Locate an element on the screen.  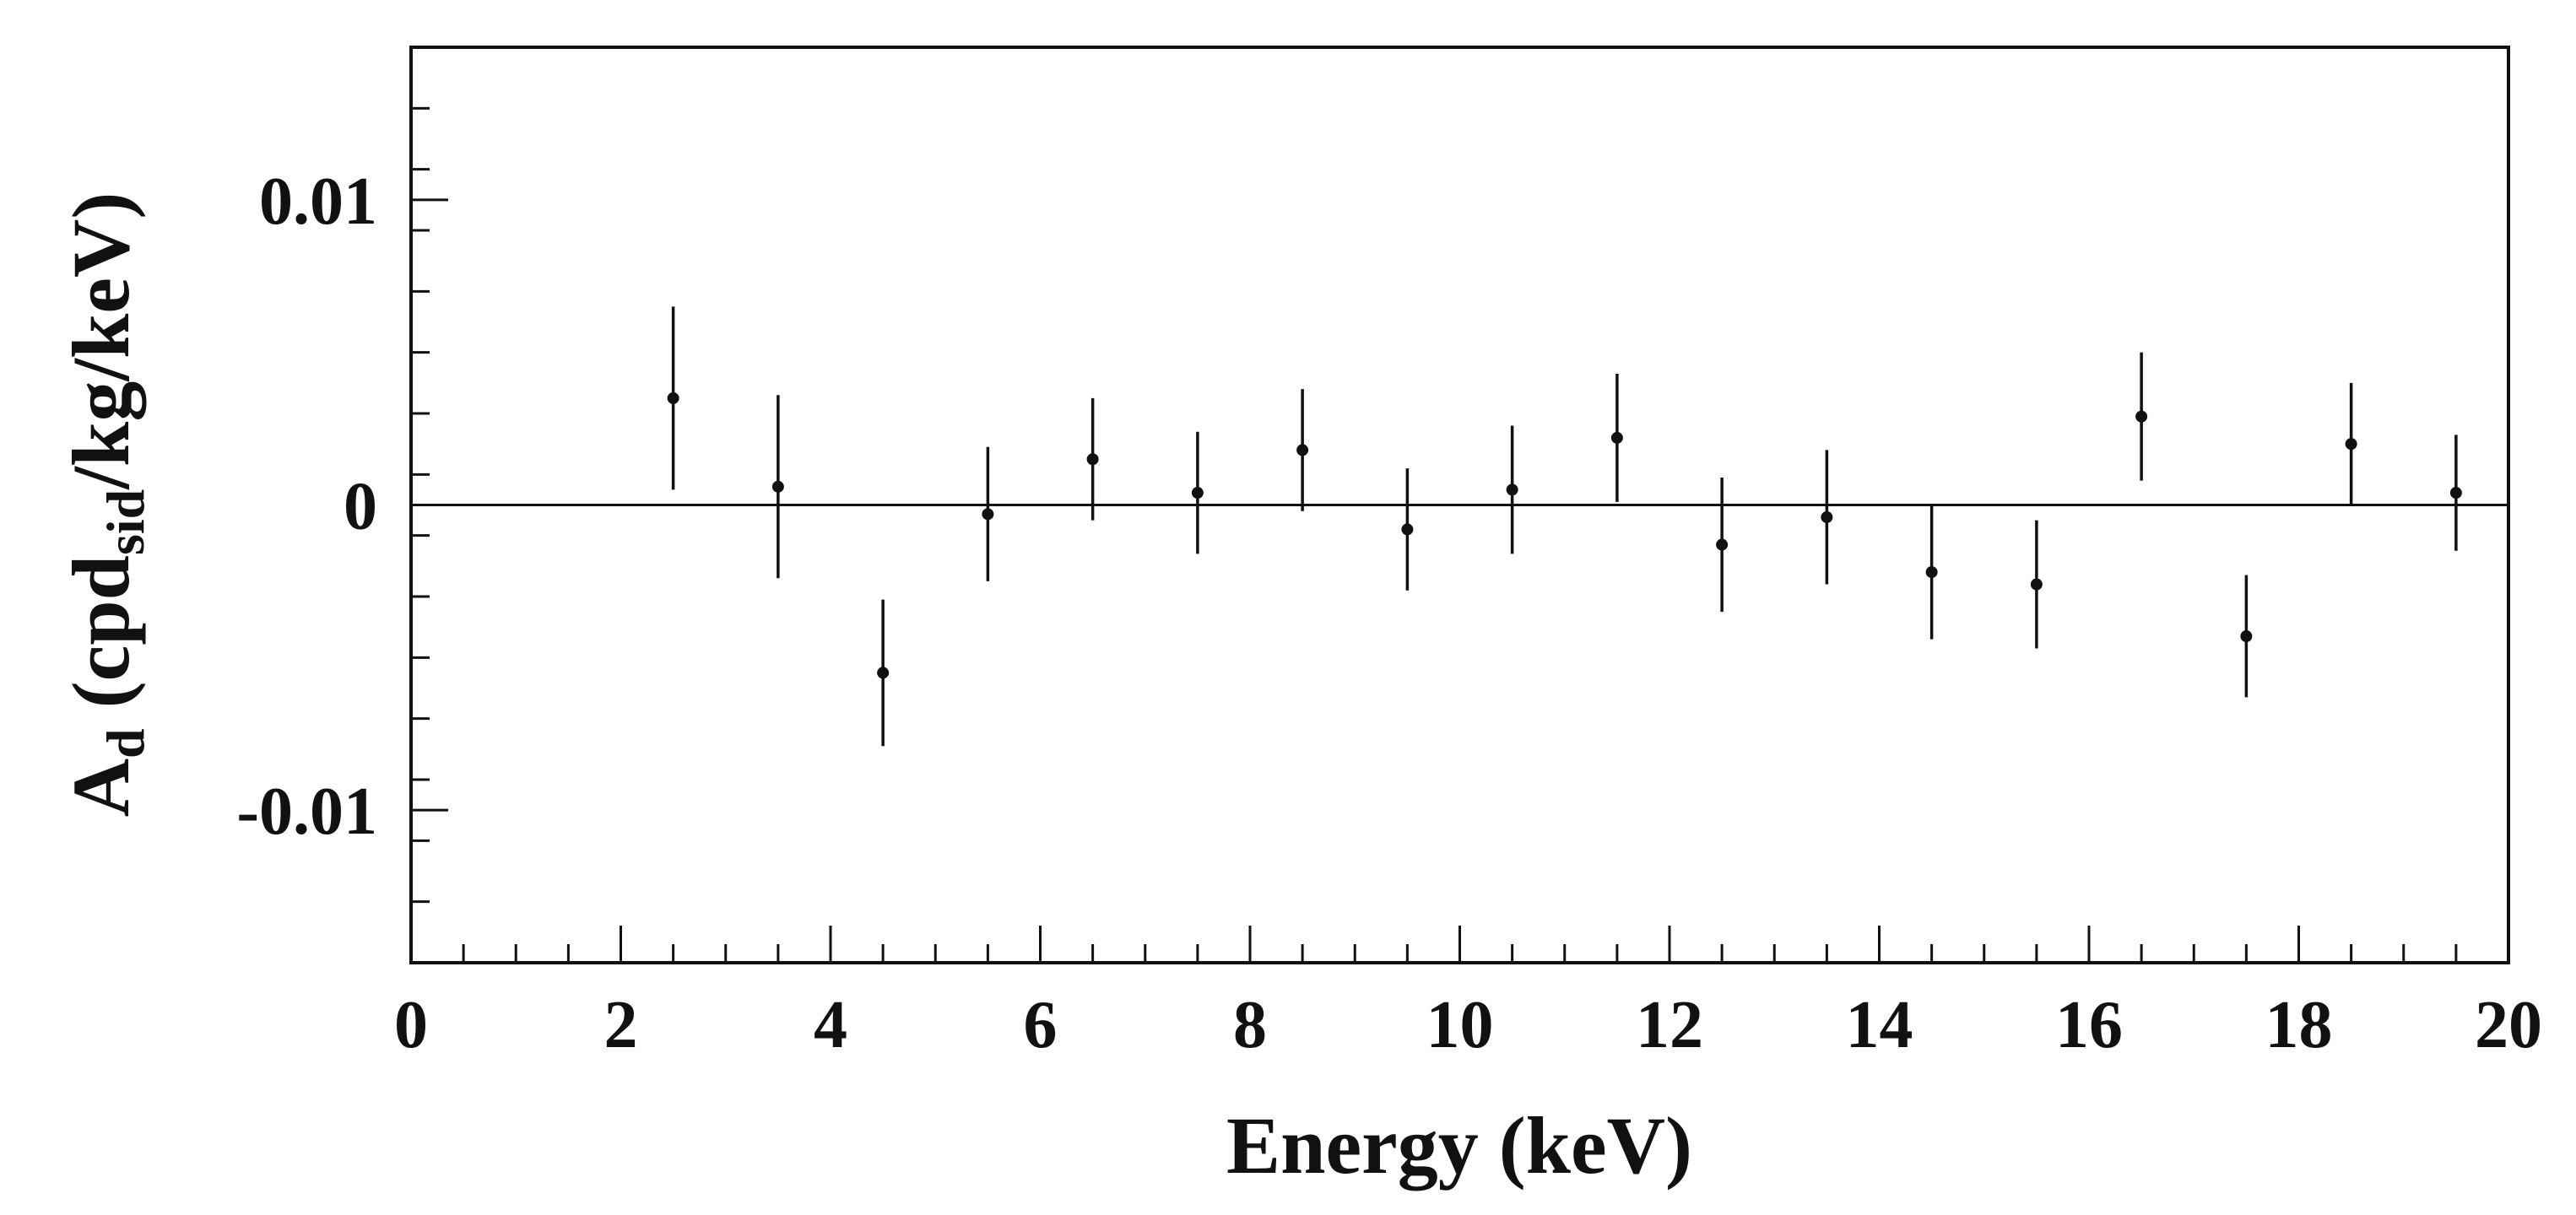
x-tick-labels: 0 2 4 6 8 10 12 14 16 18 20 is located at coordinates (1468, 1025).